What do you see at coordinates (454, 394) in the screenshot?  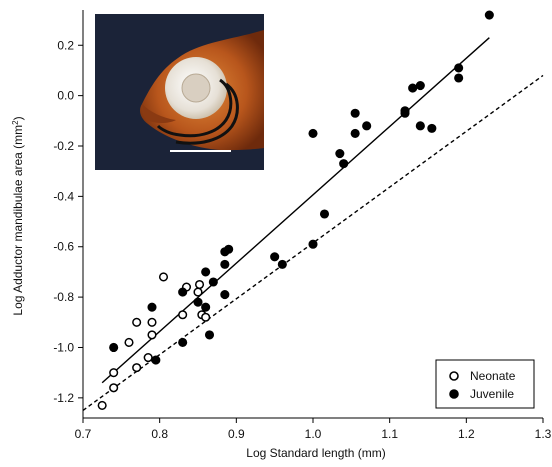 I see `legend-juvenile-marker` at bounding box center [454, 394].